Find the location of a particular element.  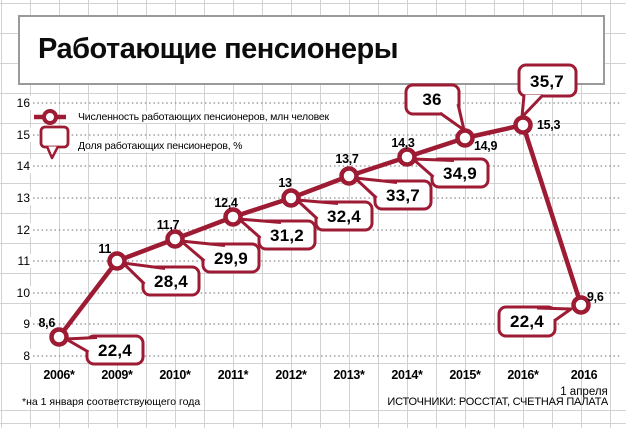

point-value-label: 15,3 is located at coordinates (548, 125).